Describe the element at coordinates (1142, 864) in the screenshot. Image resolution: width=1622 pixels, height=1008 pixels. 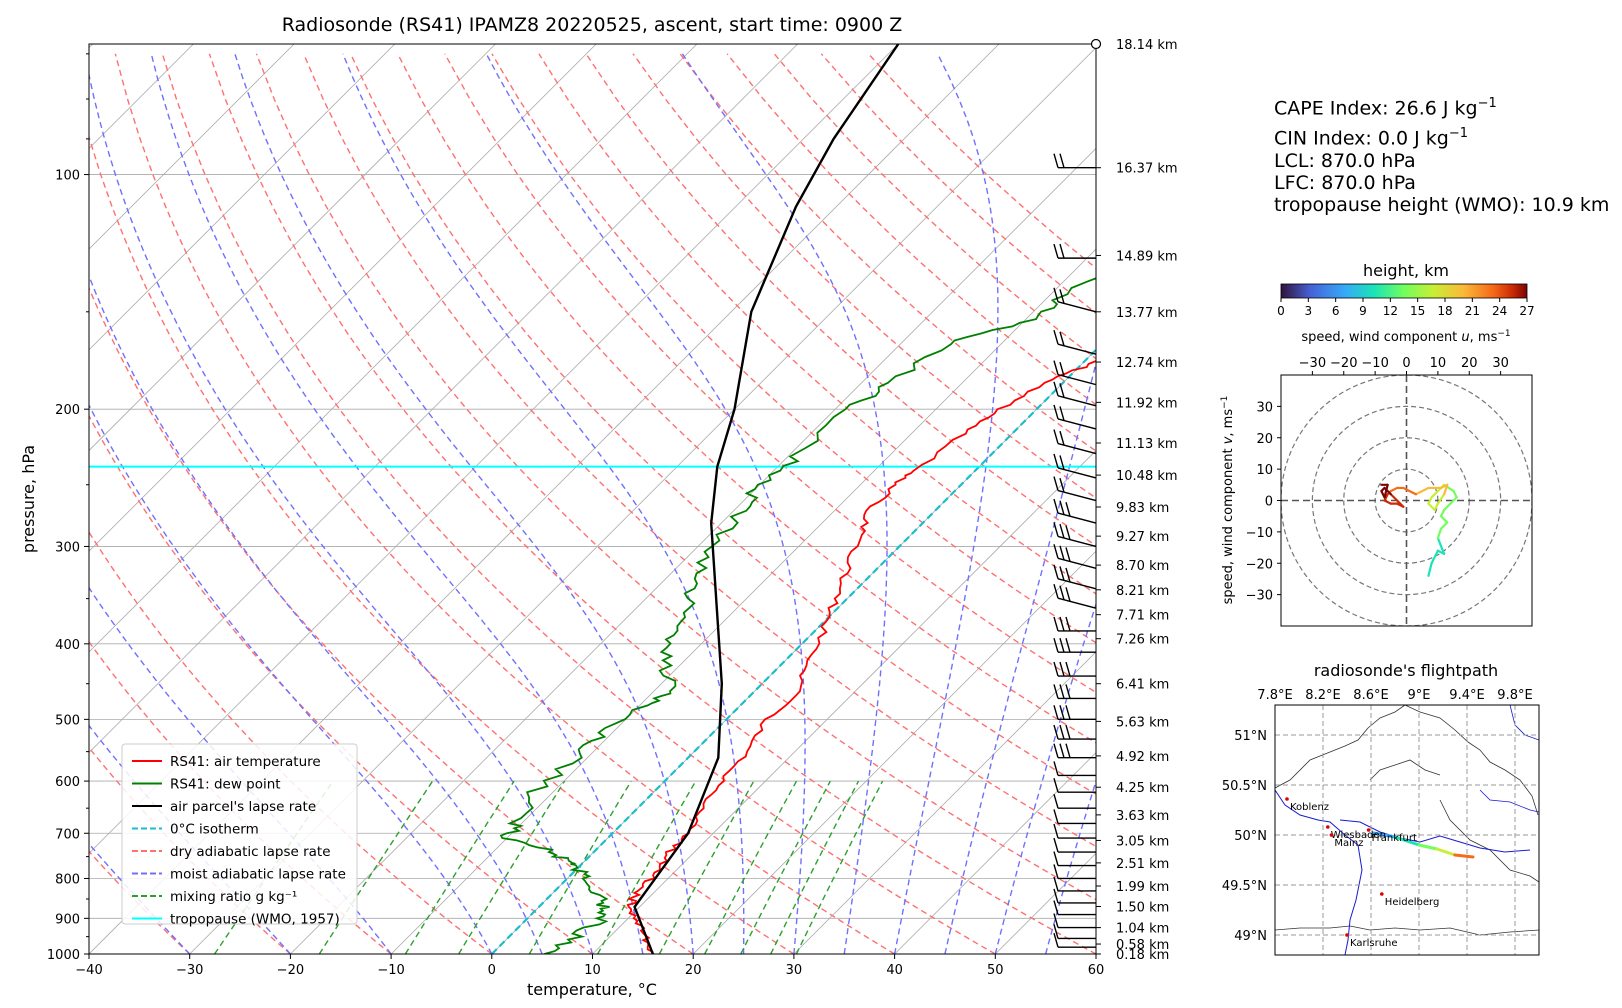
I see `height-label: 2.51 km` at that location.